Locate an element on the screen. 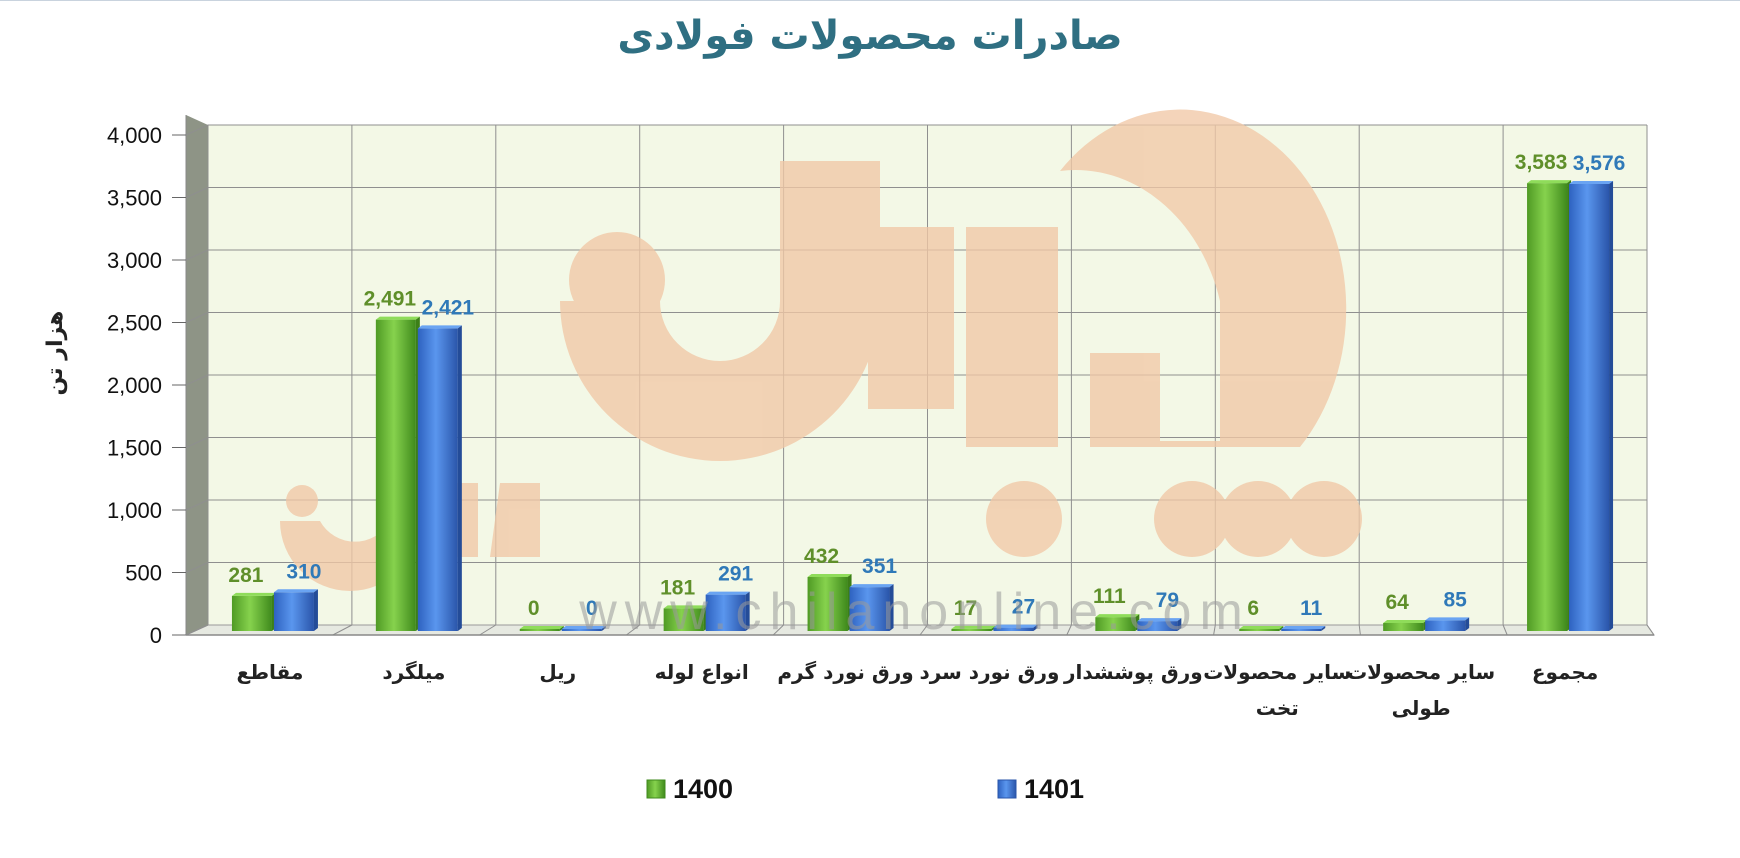 The height and width of the screenshot is (858, 1740). bar-1401-8-top is located at coordinates (1303, 627).